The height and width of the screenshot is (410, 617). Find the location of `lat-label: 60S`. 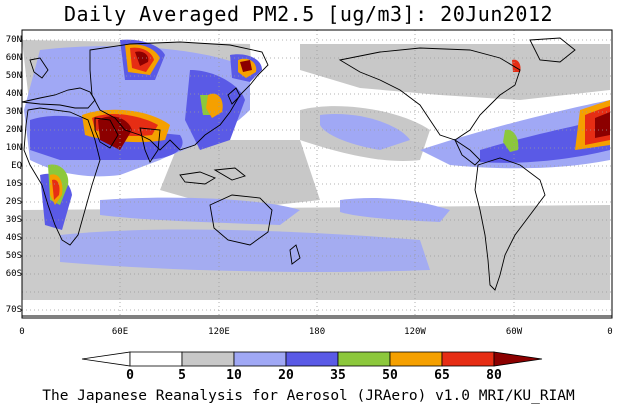

lat-label: 60S is located at coordinates (13, 274).